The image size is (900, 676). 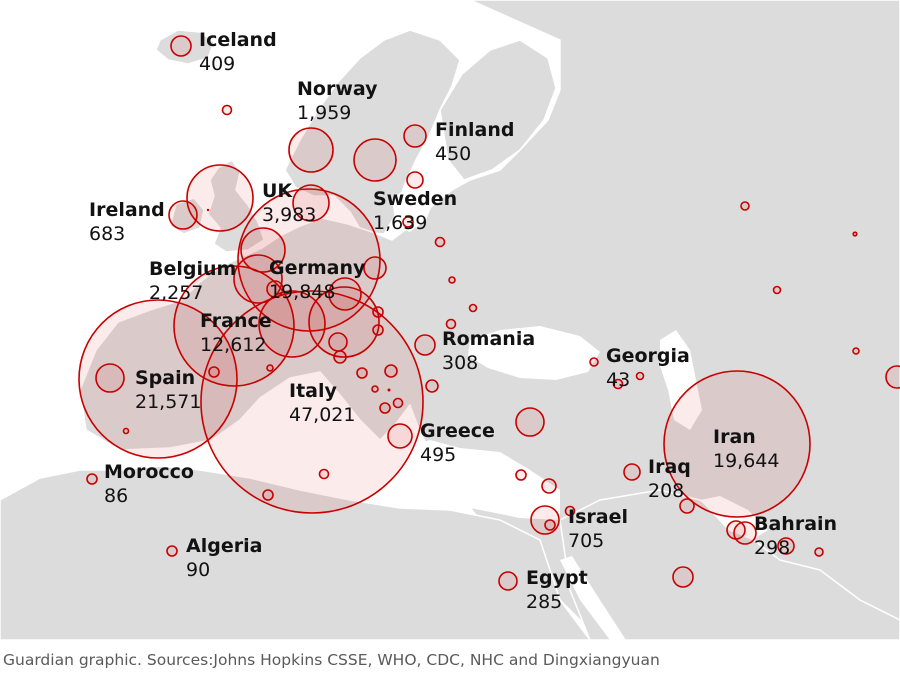 I want to click on bubble-france, so click(x=234, y=326).